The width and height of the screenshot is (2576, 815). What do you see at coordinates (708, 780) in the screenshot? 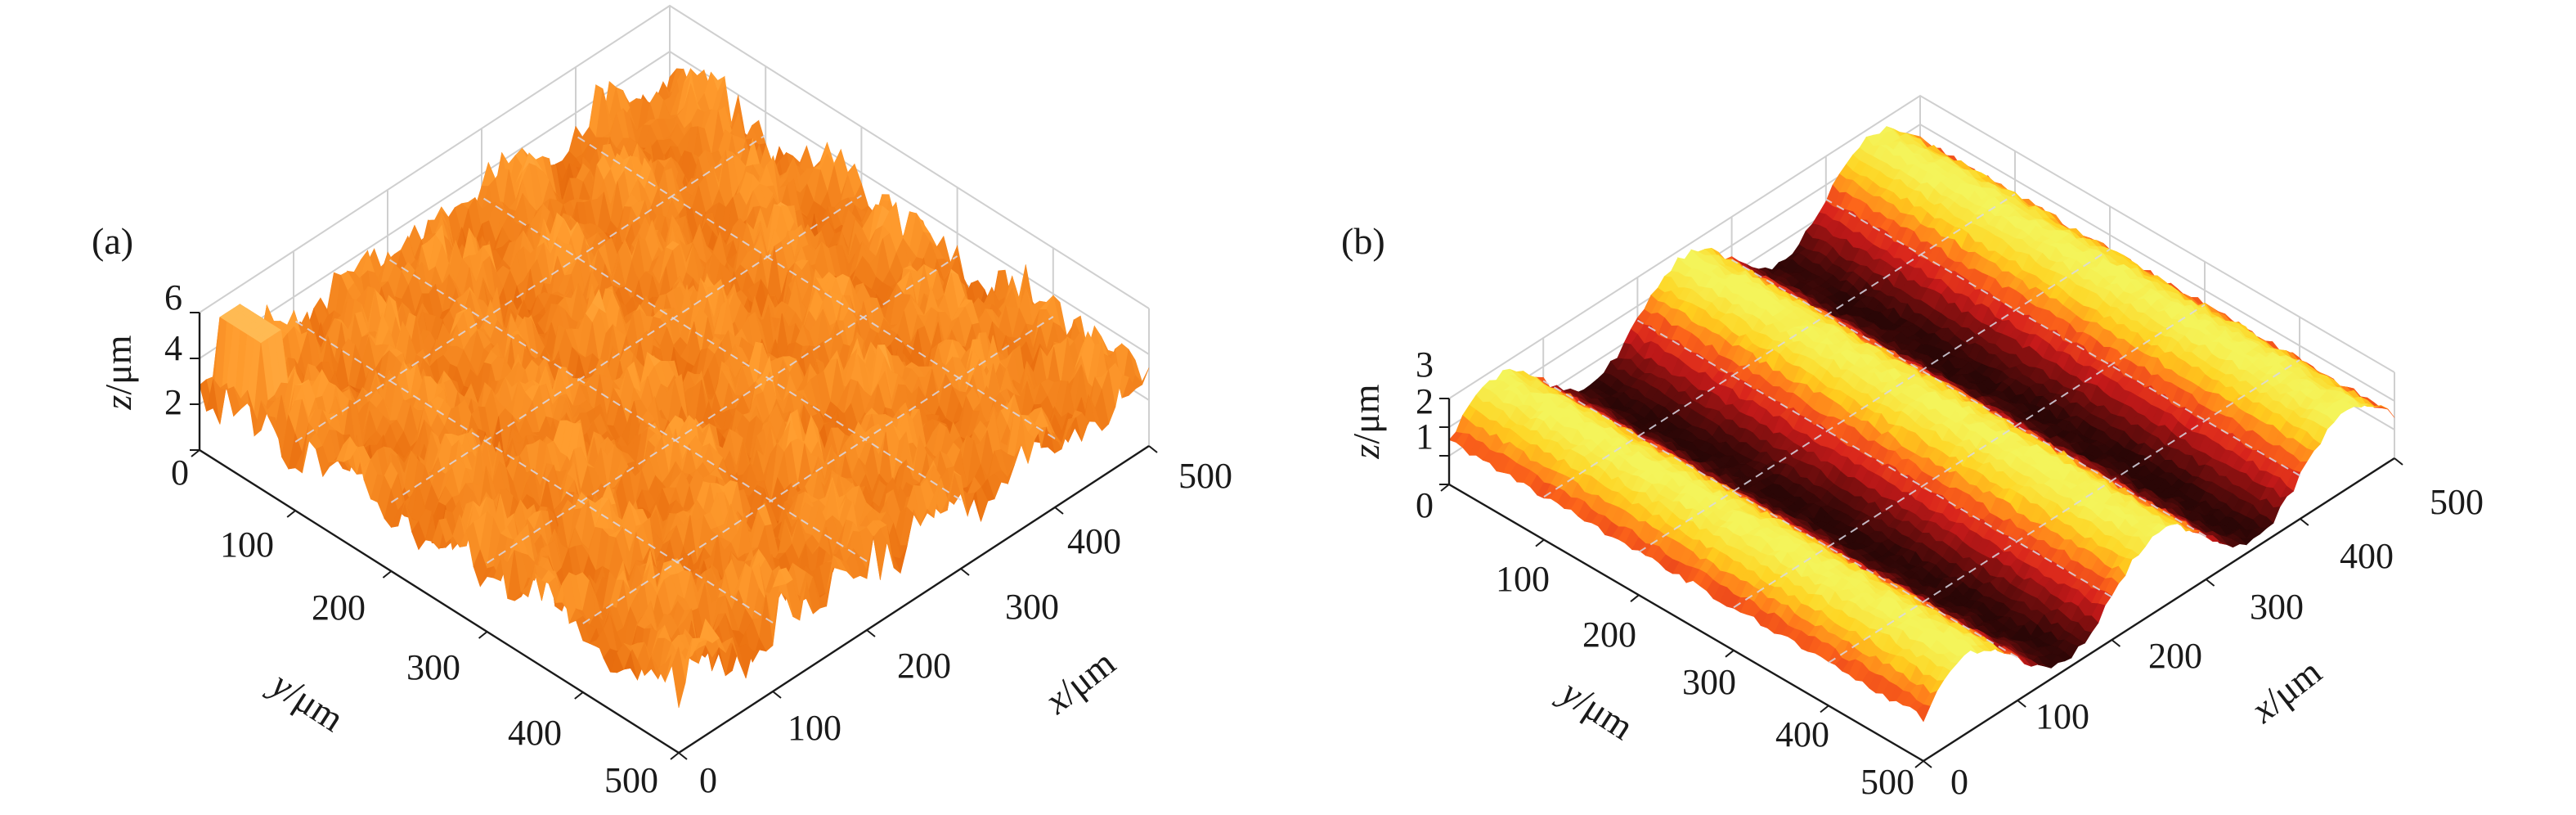
I see `panel-a-x-tick-0: 0` at bounding box center [708, 780].